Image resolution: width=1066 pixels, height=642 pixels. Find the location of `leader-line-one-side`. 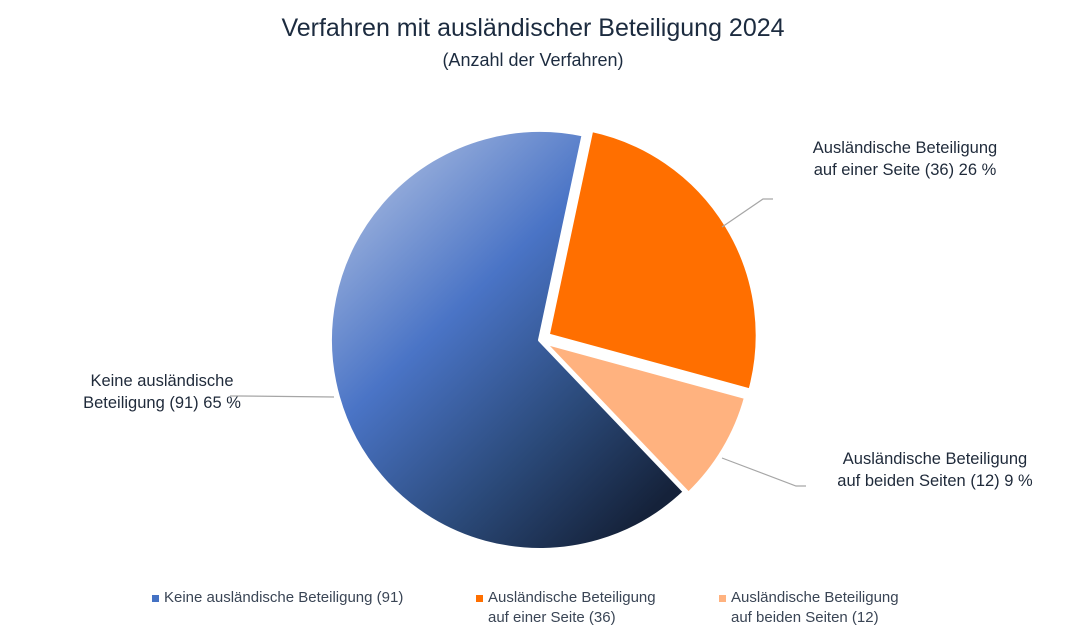

leader-line-one-side is located at coordinates (747, 213).